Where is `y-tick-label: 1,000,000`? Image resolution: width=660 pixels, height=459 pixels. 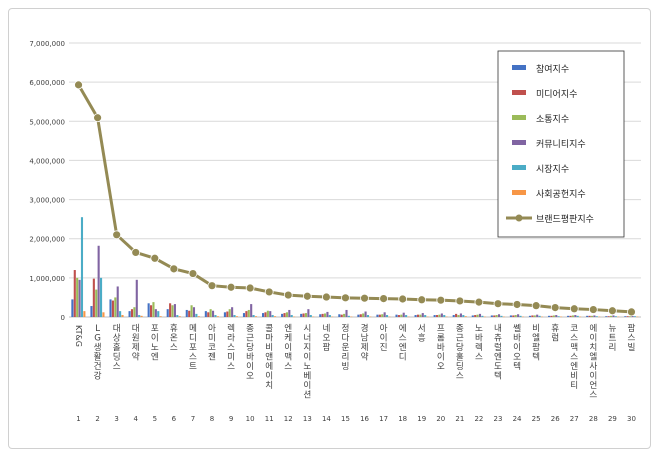 y-tick-label: 1,000,000 is located at coordinates (47, 279).